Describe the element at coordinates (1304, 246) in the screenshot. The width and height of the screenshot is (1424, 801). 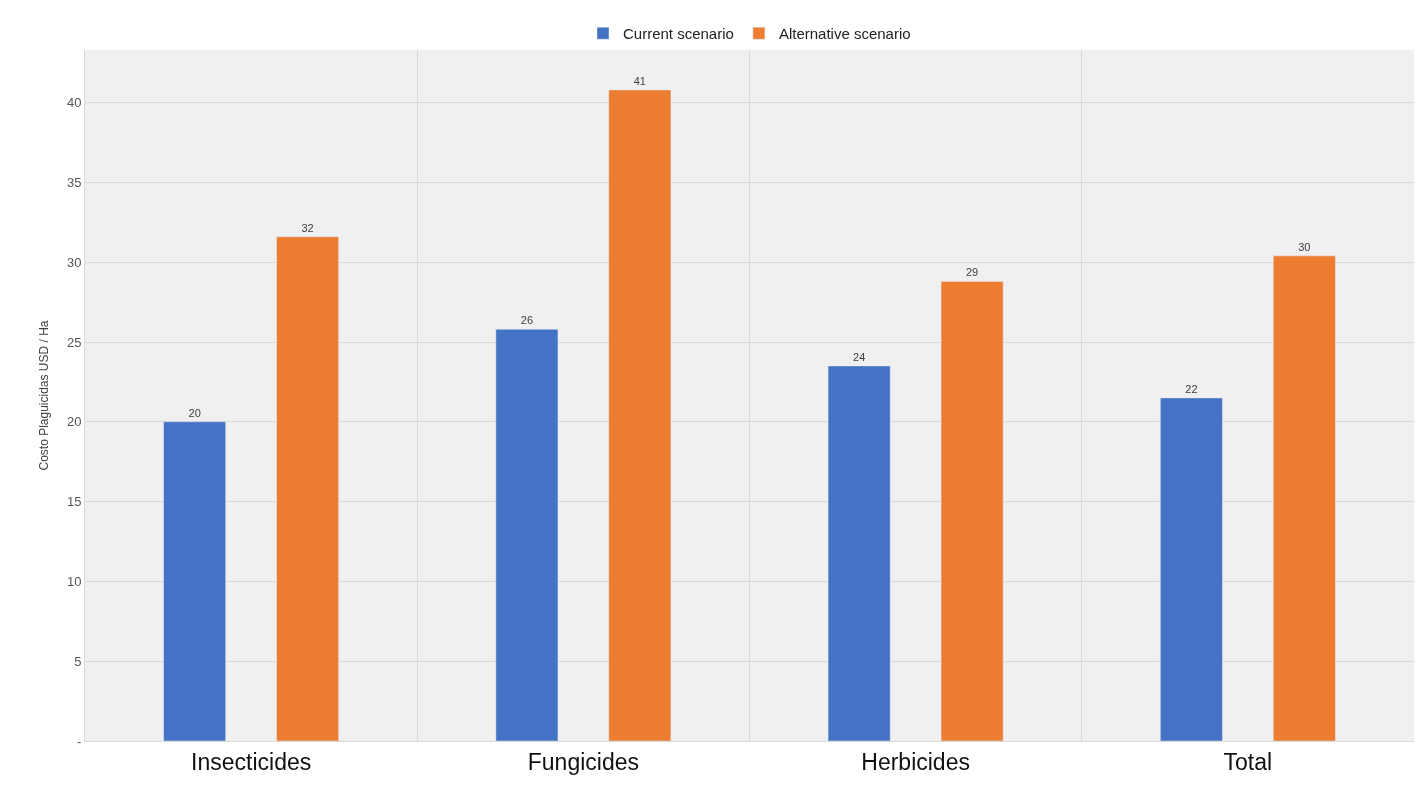
I see `data-label: 30` at that location.